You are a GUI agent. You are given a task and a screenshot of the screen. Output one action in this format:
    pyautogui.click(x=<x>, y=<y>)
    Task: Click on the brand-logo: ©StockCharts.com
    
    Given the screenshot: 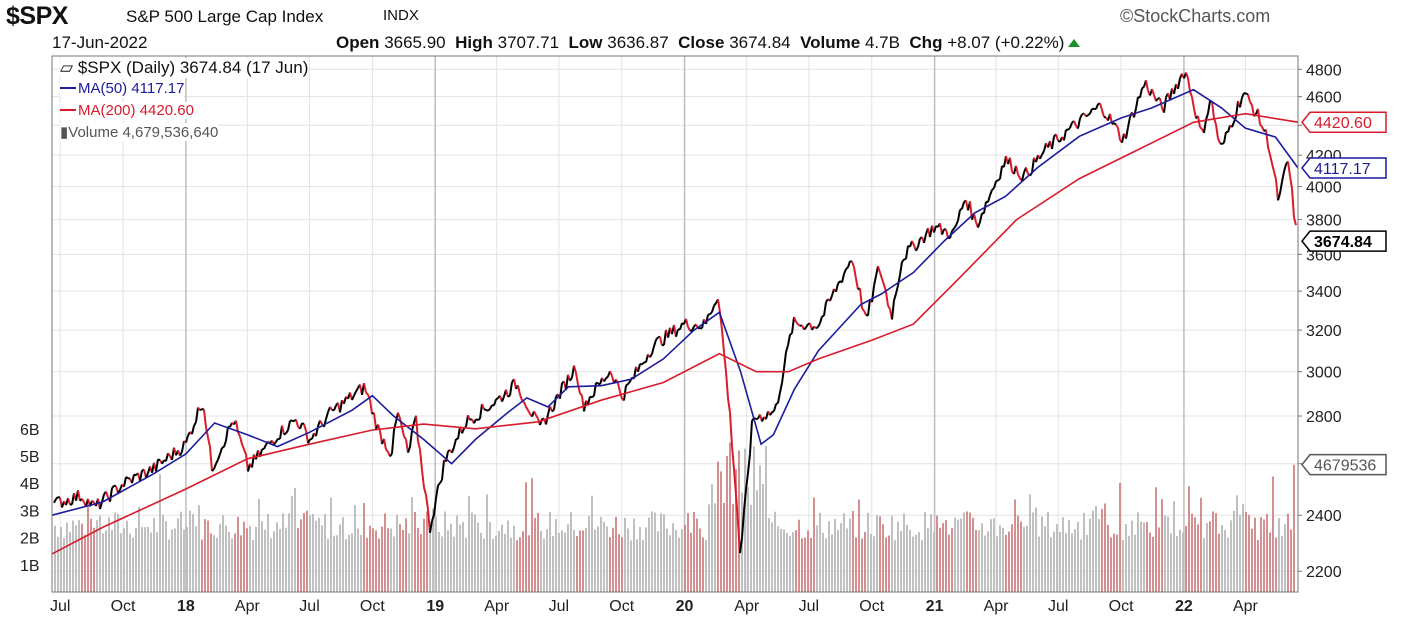 What is the action you would take?
    pyautogui.click(x=1195, y=16)
    